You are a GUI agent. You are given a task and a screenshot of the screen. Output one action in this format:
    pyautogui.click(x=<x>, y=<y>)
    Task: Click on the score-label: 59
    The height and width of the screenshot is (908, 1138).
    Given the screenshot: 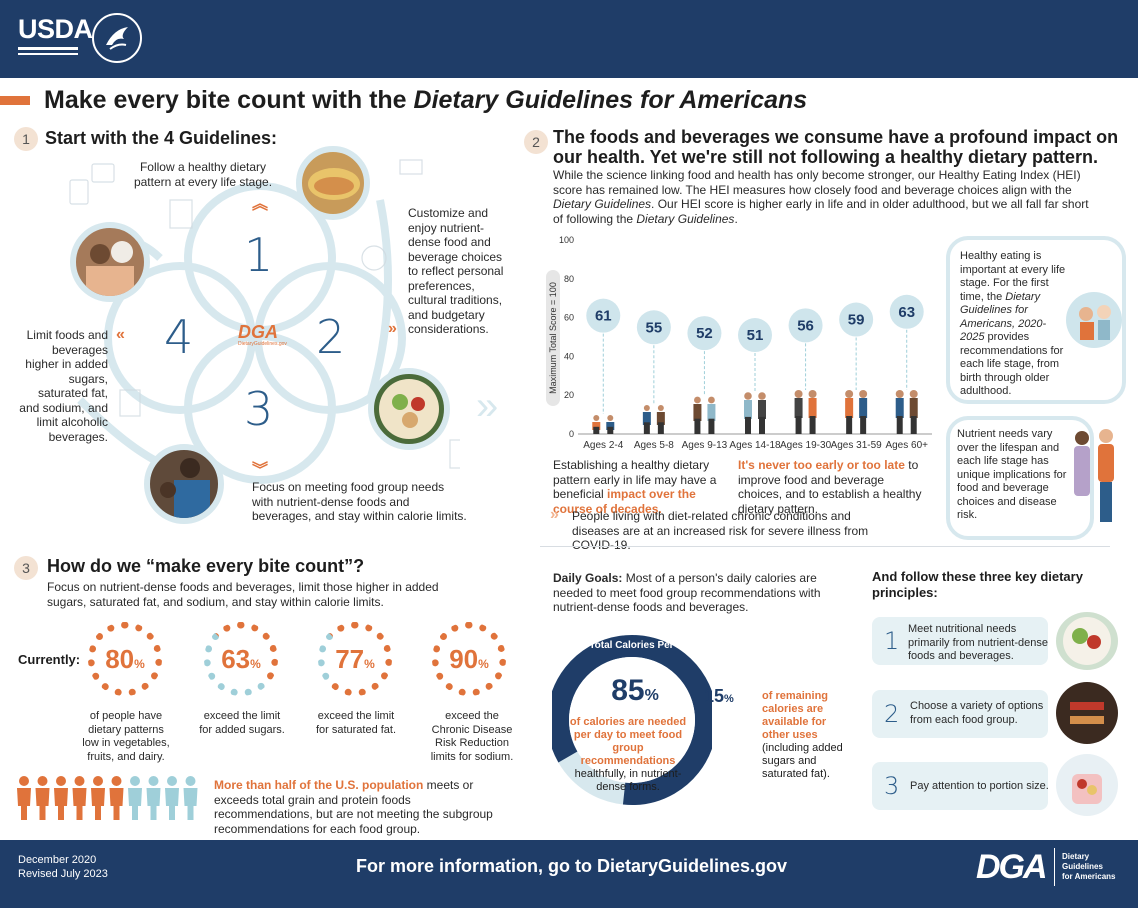 What is the action you would take?
    pyautogui.click(x=856, y=320)
    